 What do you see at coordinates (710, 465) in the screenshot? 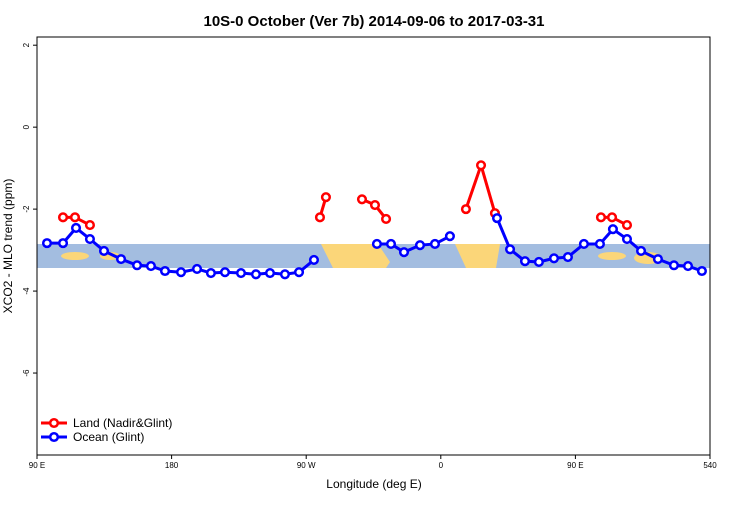
I see `x-tick-label: 540` at bounding box center [710, 465].